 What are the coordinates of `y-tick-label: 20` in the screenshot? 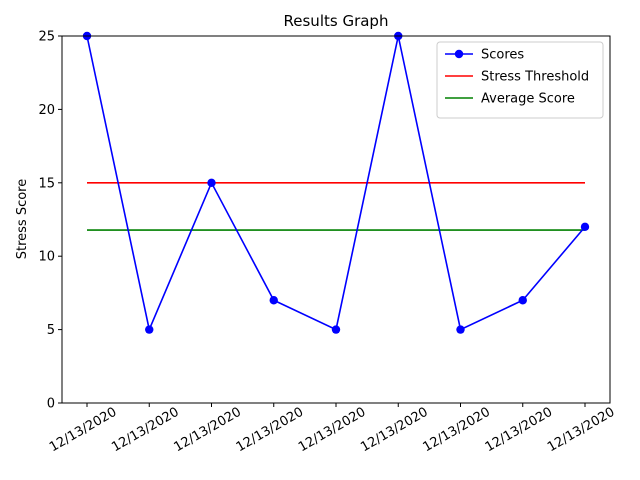 It's located at (46, 110).